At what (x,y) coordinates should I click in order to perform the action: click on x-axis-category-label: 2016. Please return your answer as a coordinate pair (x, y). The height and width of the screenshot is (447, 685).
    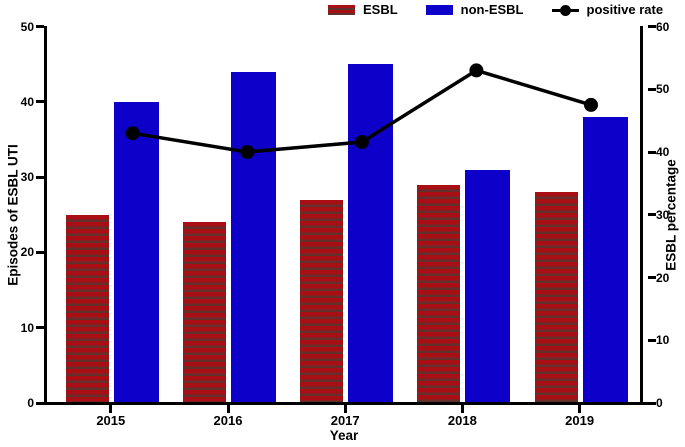
    Looking at the image, I should click on (228, 420).